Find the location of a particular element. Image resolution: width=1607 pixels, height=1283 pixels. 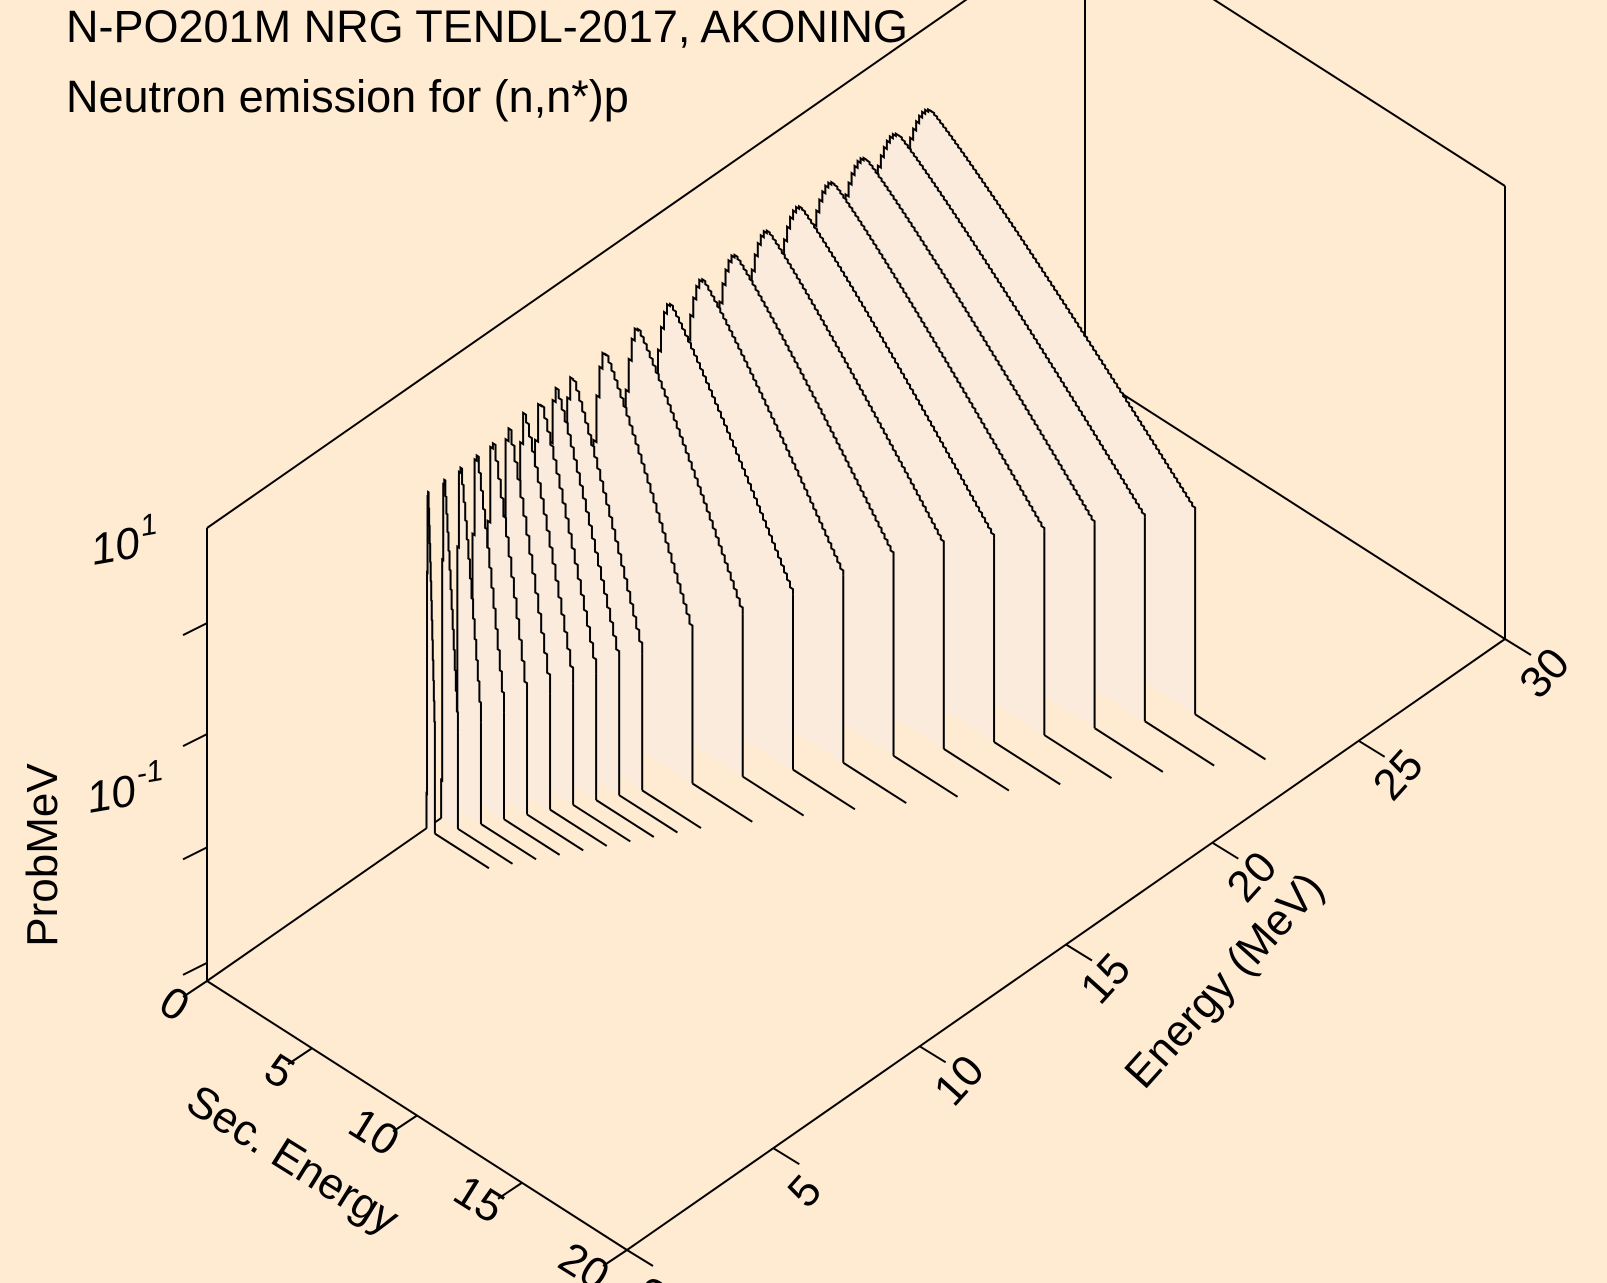

z-axis-label: ProbMeV is located at coordinates (42, 855).